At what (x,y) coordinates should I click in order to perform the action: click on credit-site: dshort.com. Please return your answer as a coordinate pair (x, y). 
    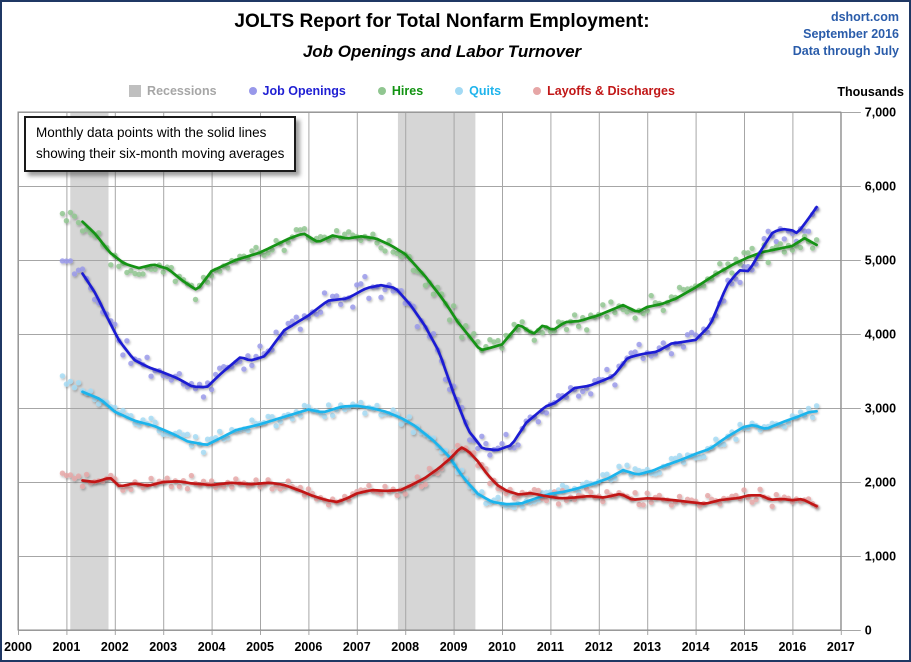
    Looking at the image, I should click on (864, 17).